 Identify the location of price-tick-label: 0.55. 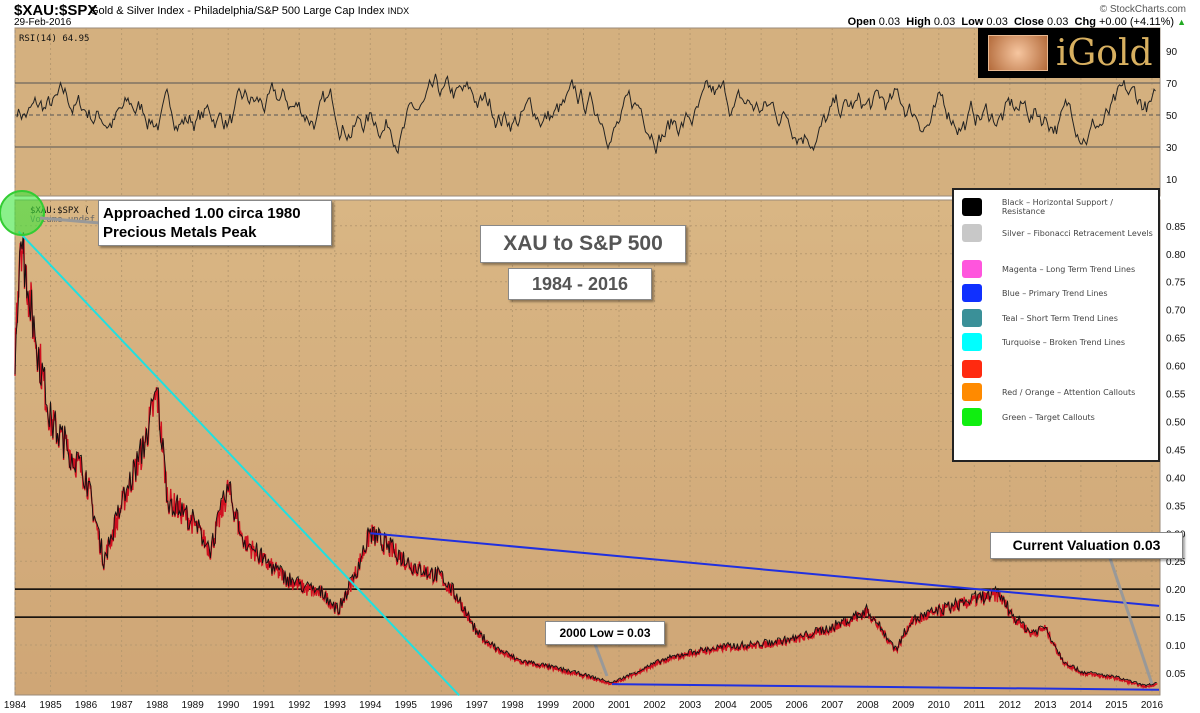
(1176, 395).